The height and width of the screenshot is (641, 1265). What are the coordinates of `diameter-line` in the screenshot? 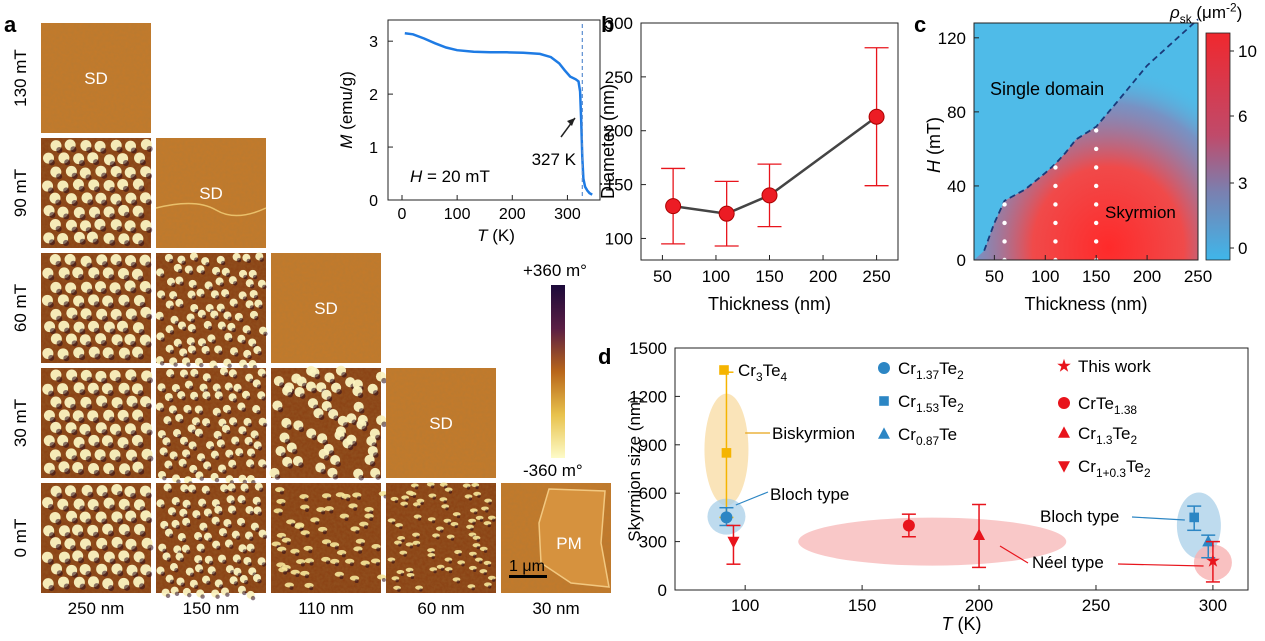 It's located at (775, 165).